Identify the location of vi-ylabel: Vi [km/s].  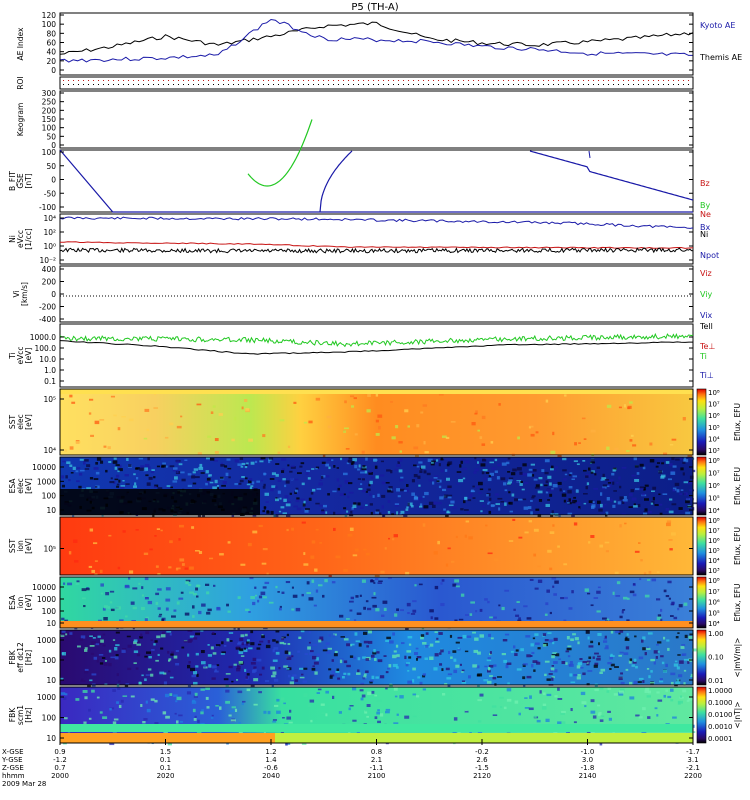
(20, 294).